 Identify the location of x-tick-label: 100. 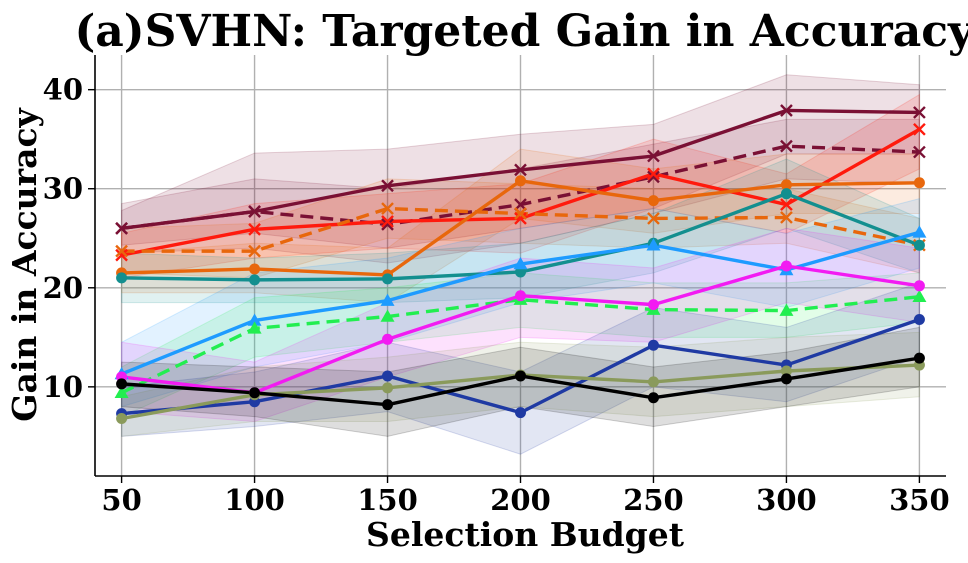
(254, 500).